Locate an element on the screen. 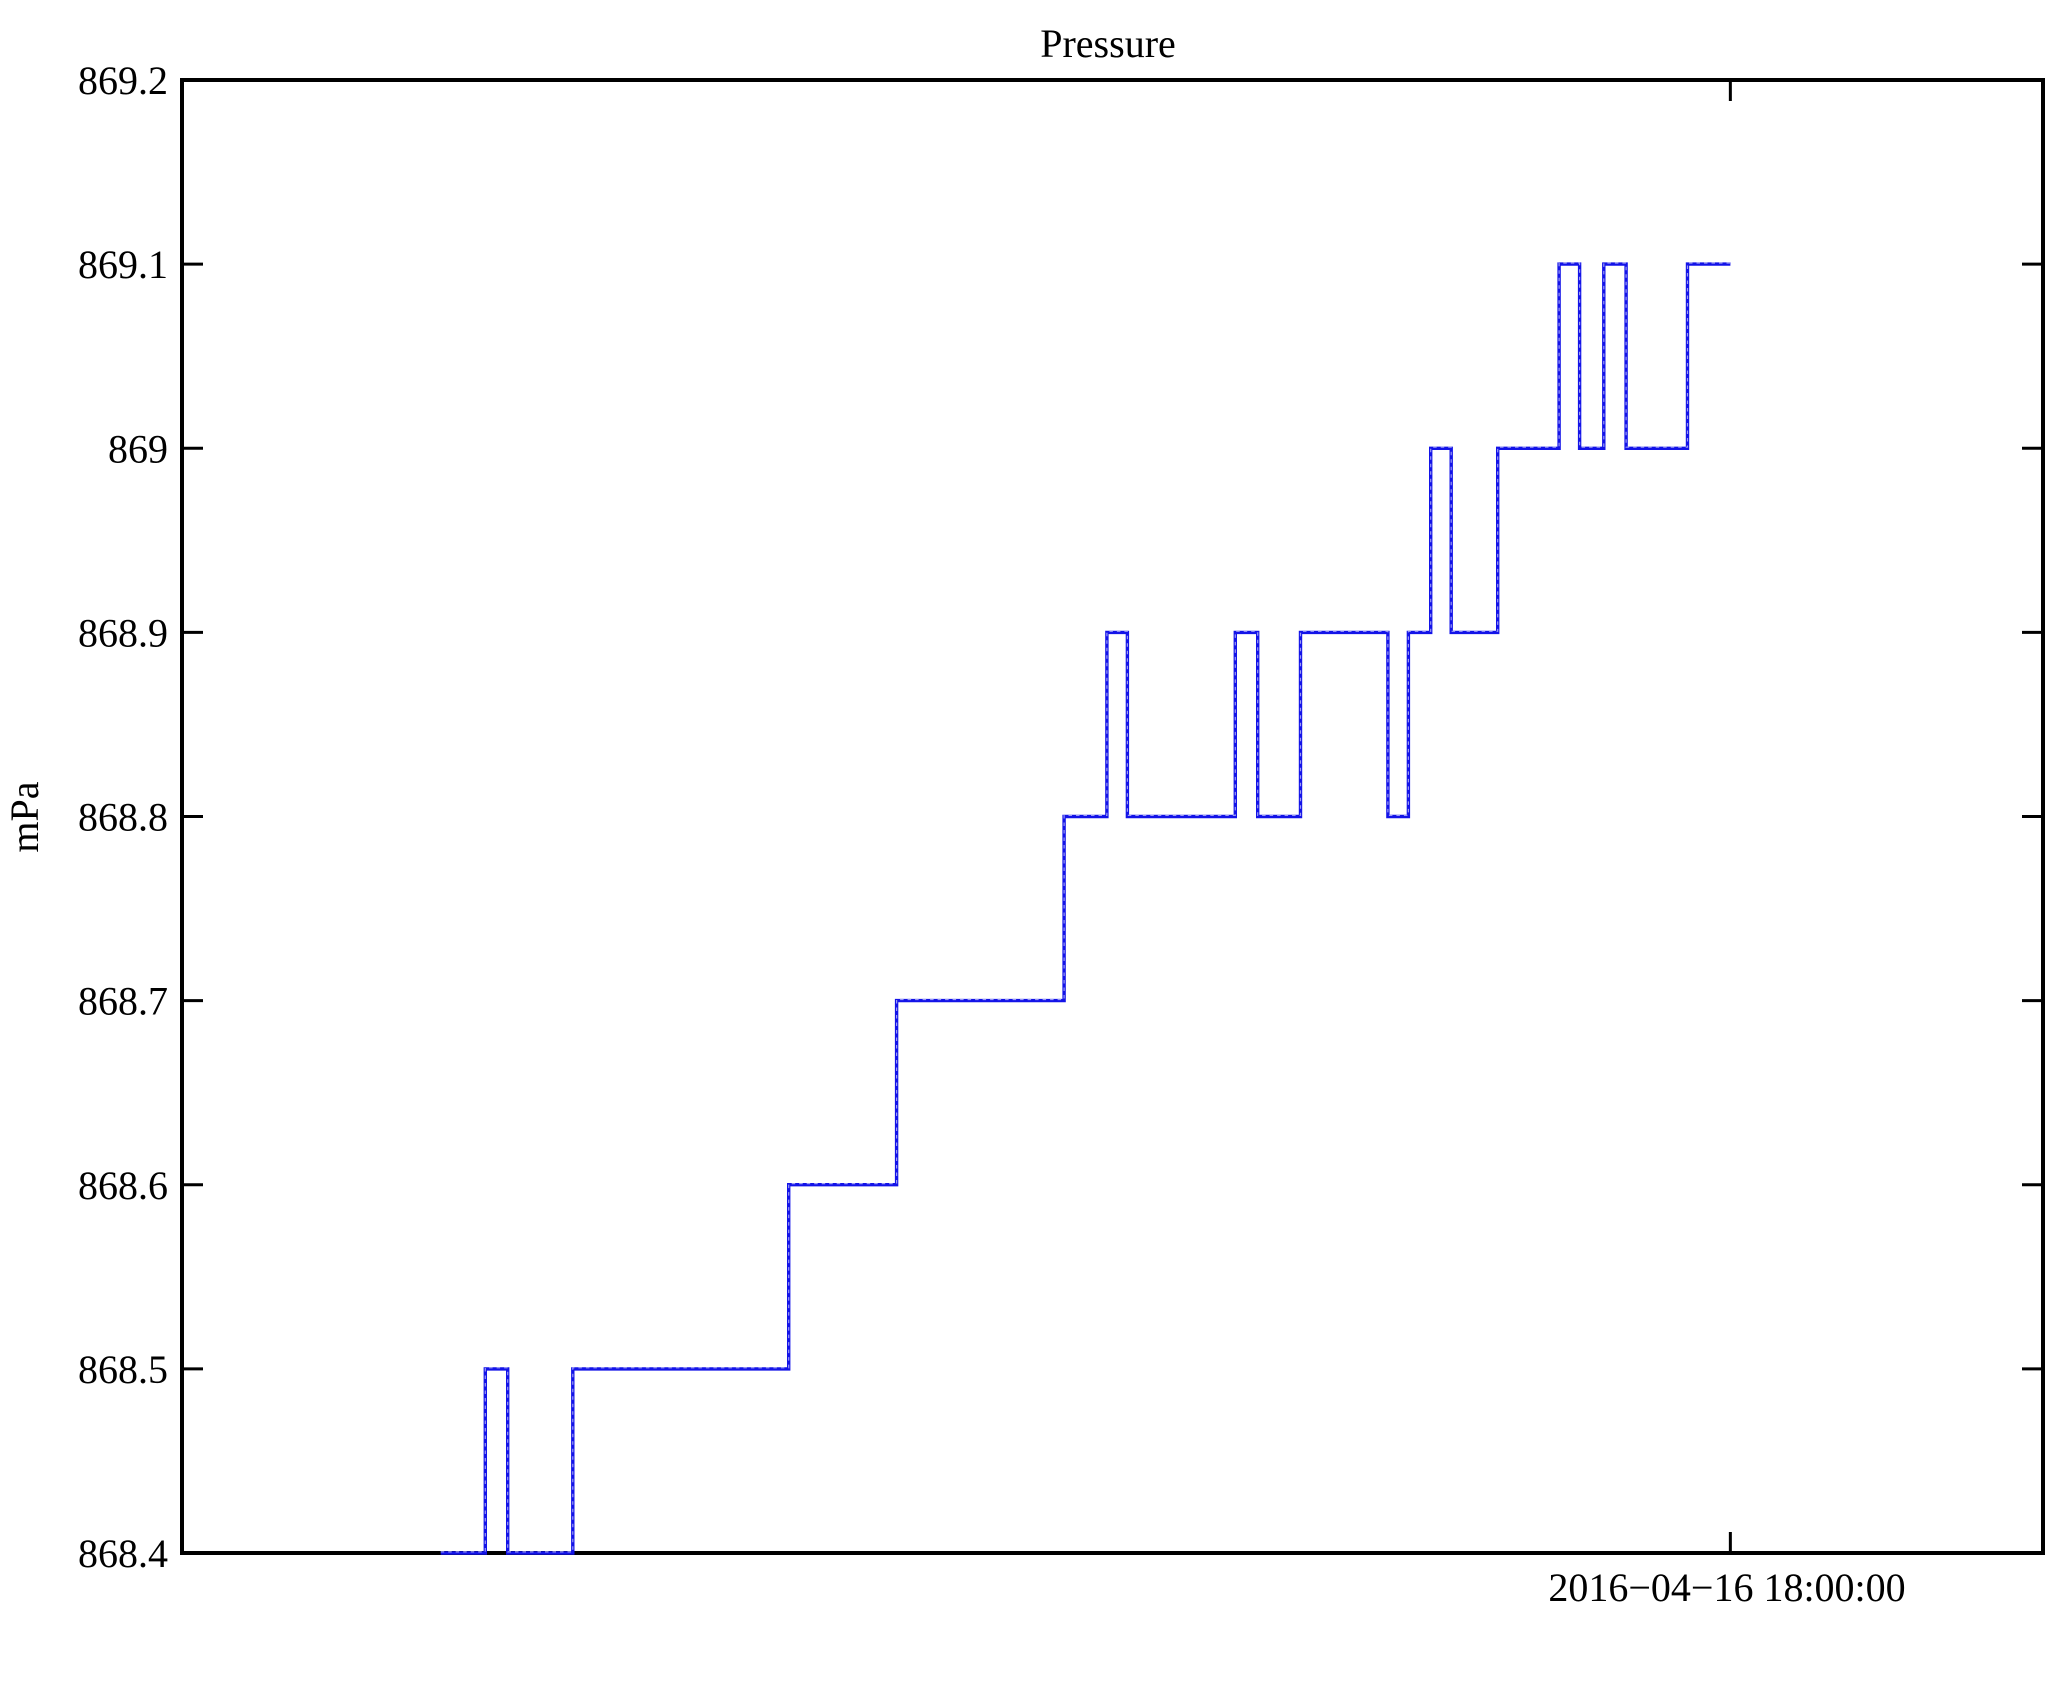  y-tick-label: 869 is located at coordinates (138, 448).